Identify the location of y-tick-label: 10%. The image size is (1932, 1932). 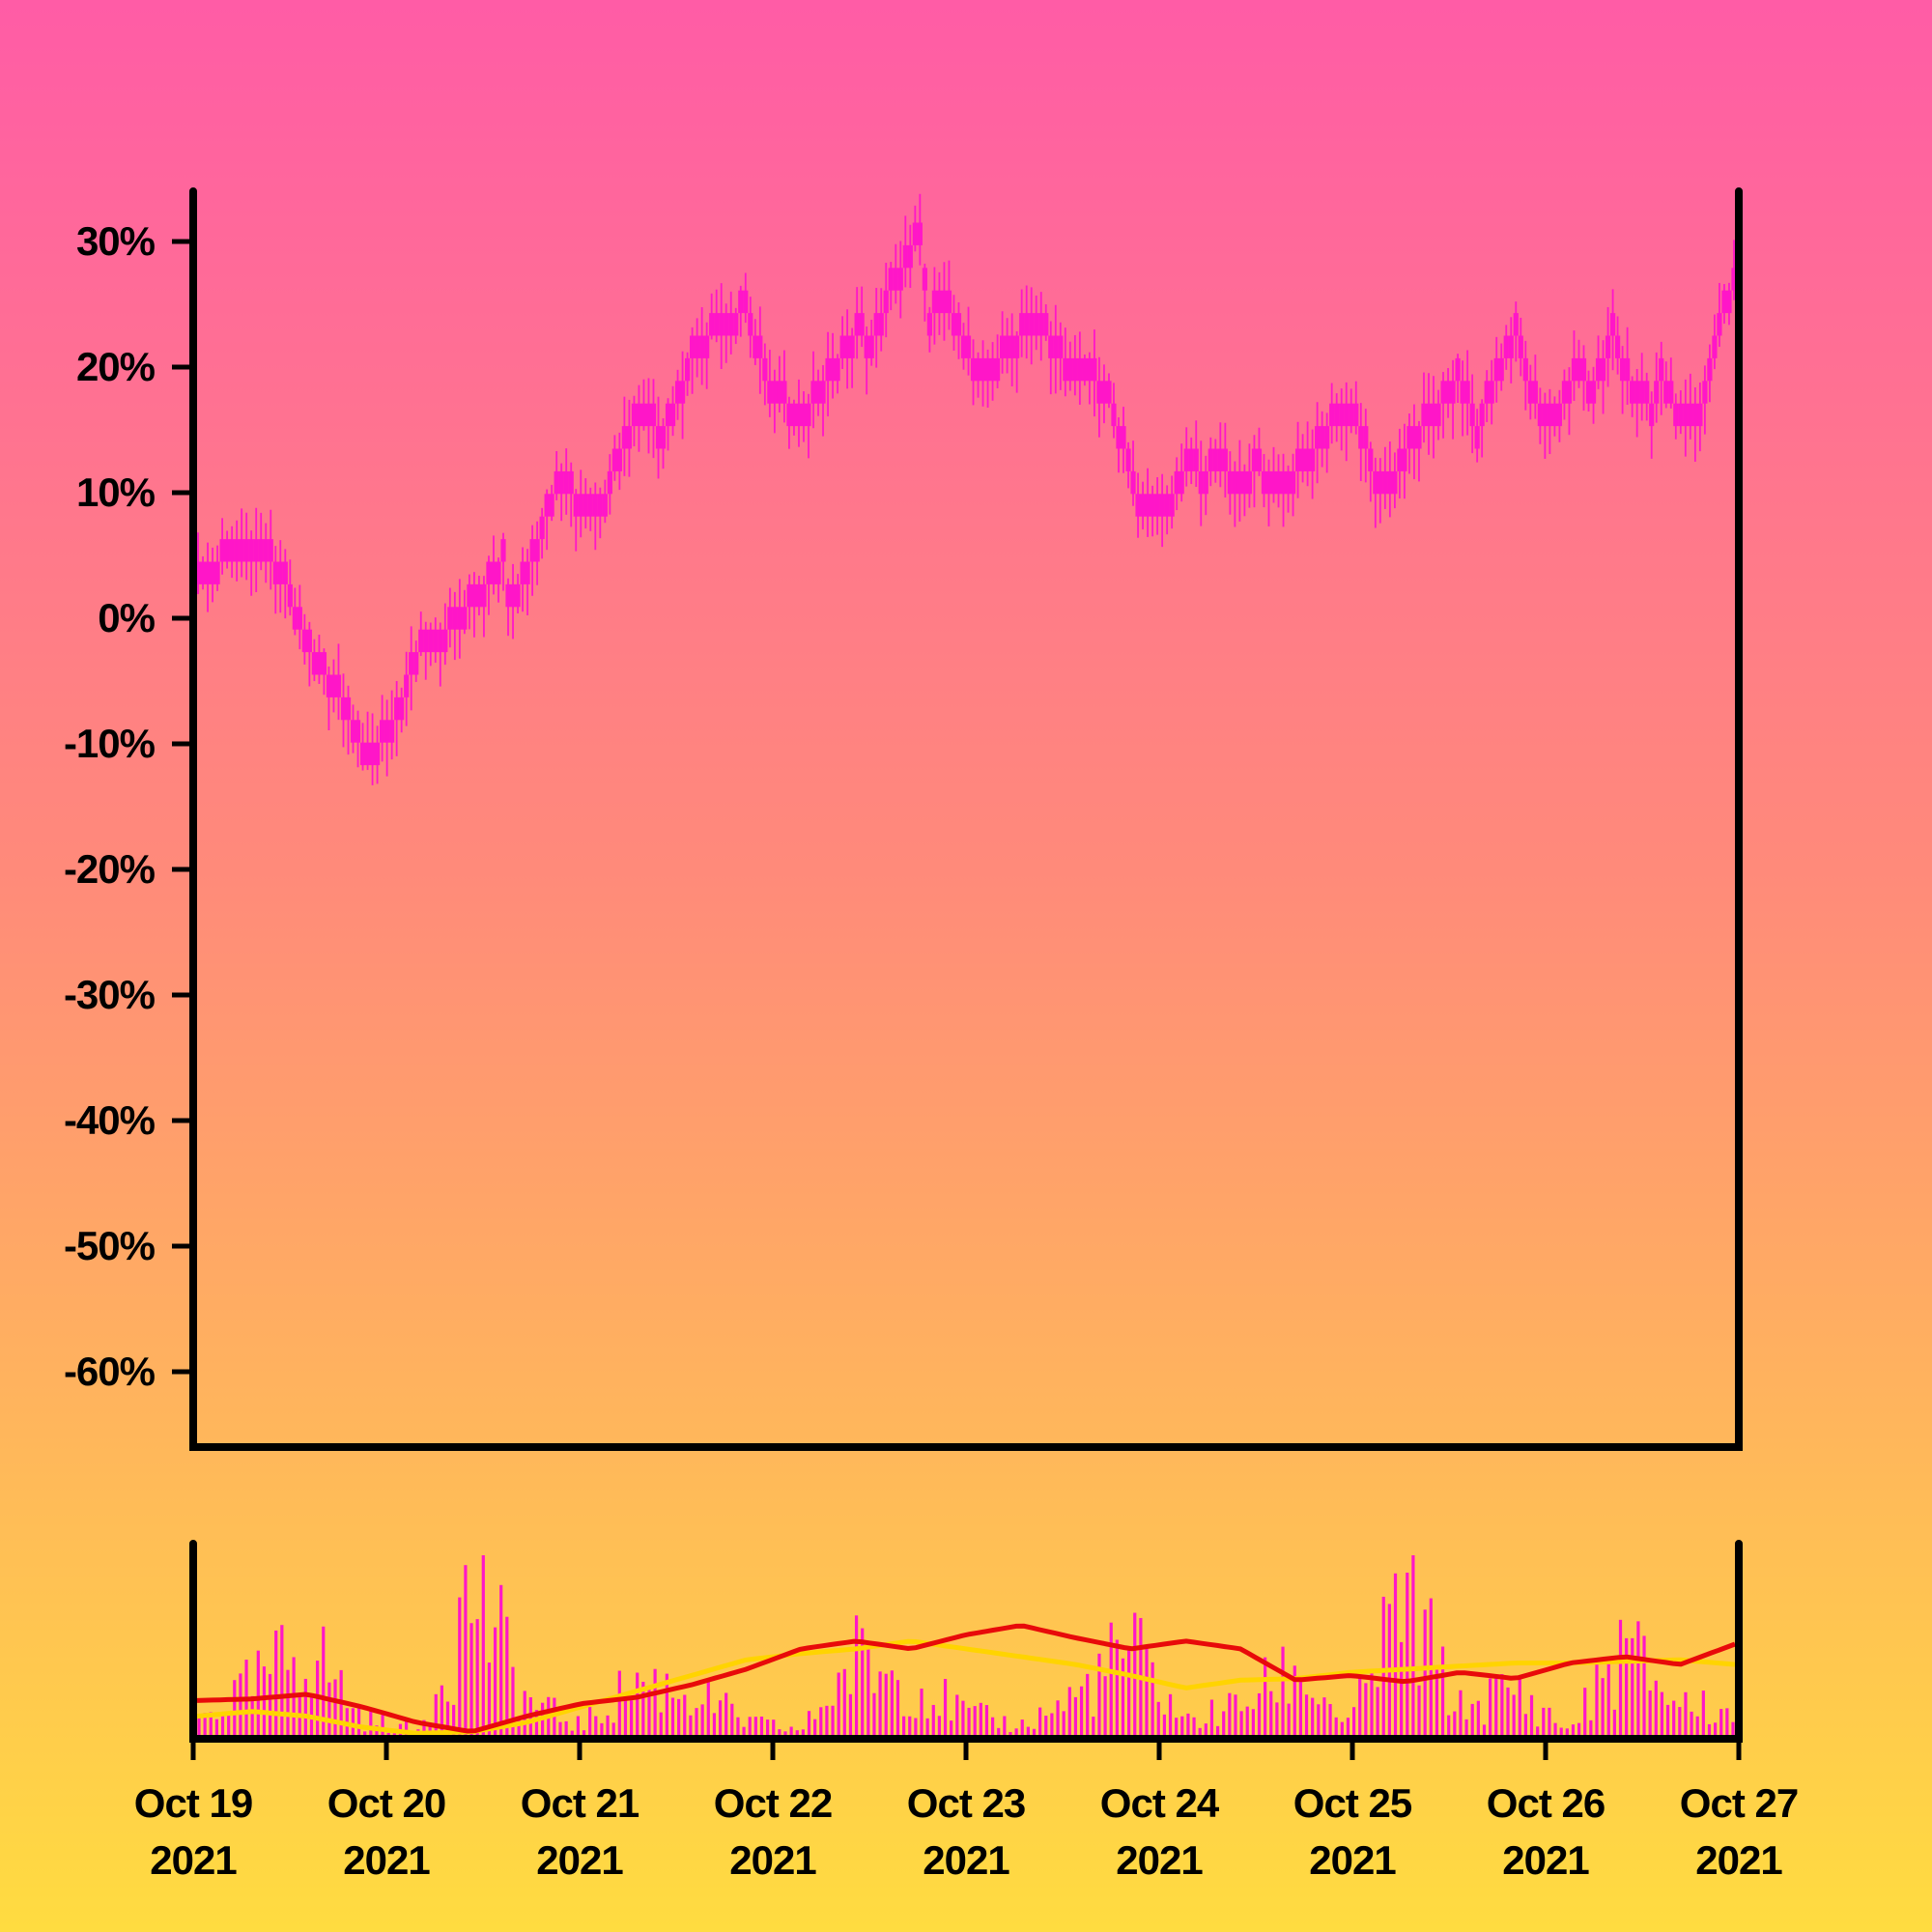
(116, 492).